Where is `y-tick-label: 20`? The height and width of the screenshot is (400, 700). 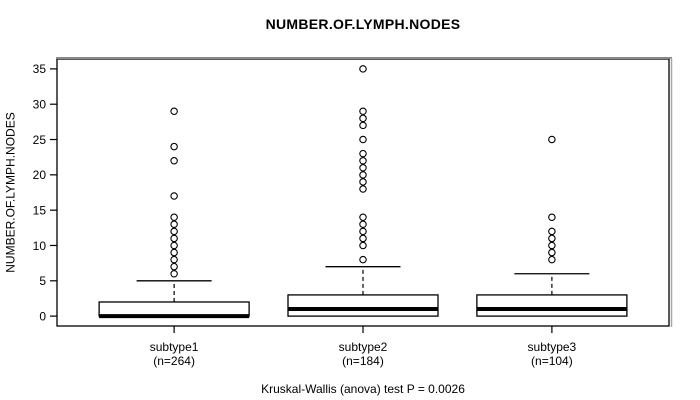
y-tick-label: 20 is located at coordinates (40, 175).